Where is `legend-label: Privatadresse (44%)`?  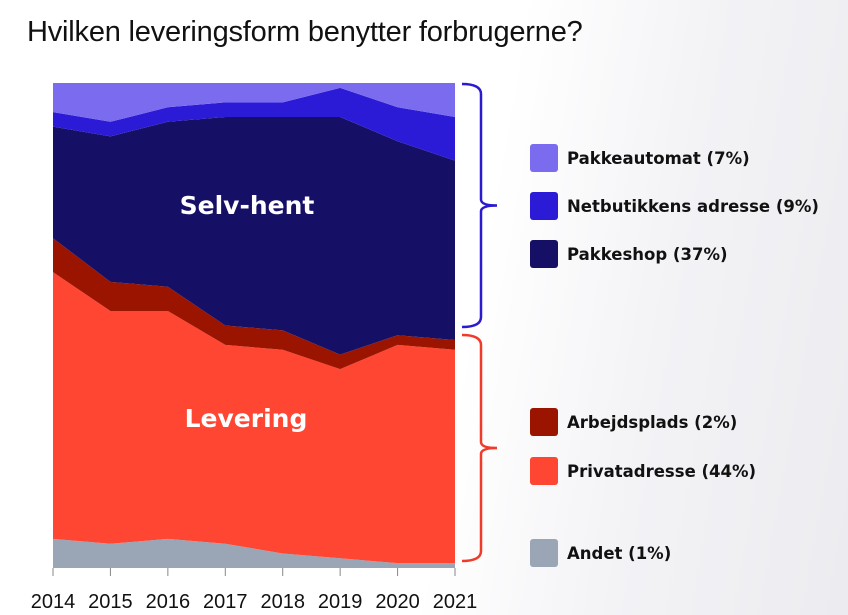
legend-label: Privatadresse (44%) is located at coordinates (662, 471).